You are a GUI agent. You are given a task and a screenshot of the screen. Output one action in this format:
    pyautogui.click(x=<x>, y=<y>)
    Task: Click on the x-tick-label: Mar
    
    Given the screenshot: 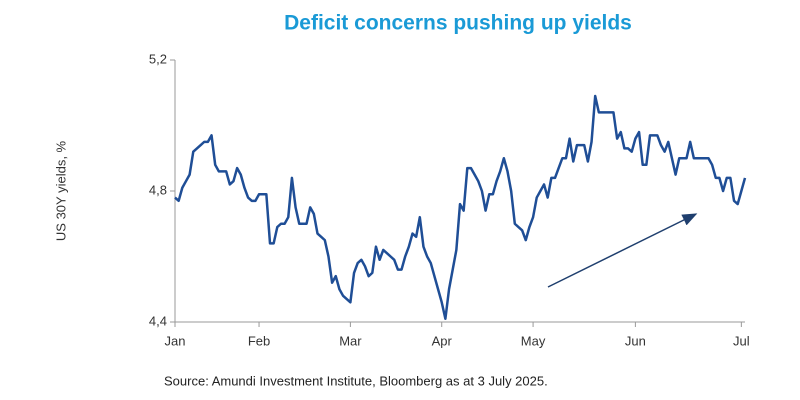 What is the action you would take?
    pyautogui.click(x=350, y=340)
    